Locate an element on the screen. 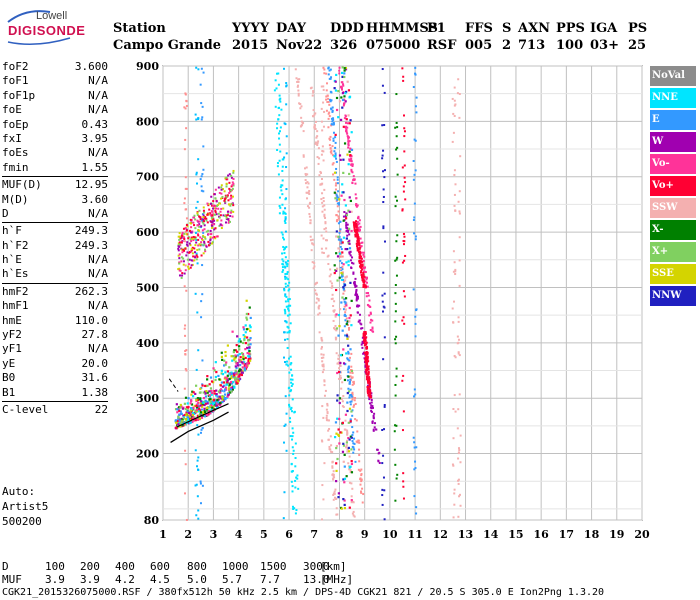 This screenshot has width=700, height=600. param-row: hmE 110.0 is located at coordinates (55, 321).